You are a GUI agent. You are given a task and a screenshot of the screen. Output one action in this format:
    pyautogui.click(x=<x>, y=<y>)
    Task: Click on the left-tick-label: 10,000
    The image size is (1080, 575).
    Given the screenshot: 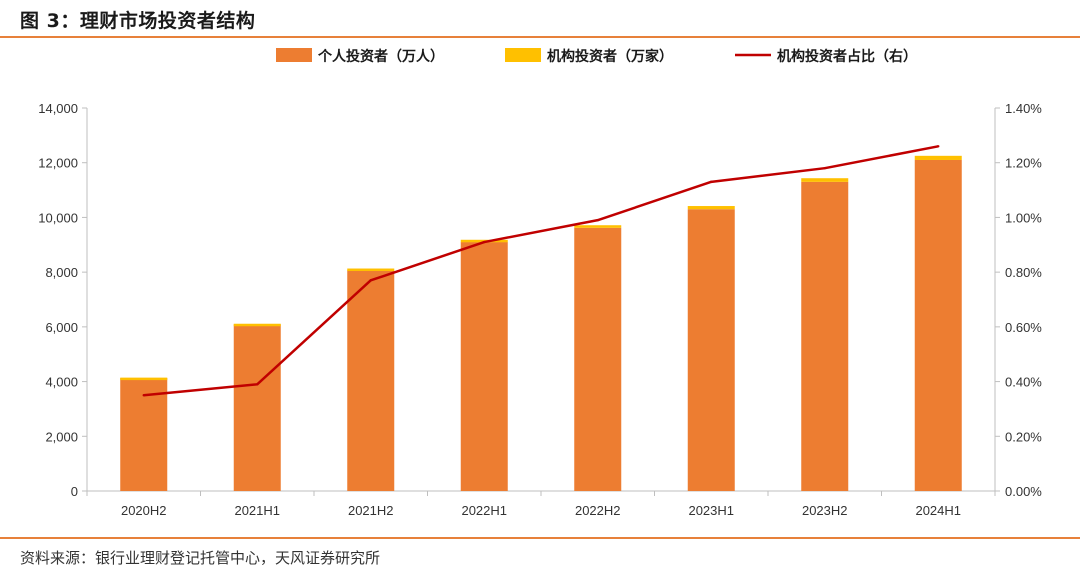 What is the action you would take?
    pyautogui.click(x=58, y=217)
    